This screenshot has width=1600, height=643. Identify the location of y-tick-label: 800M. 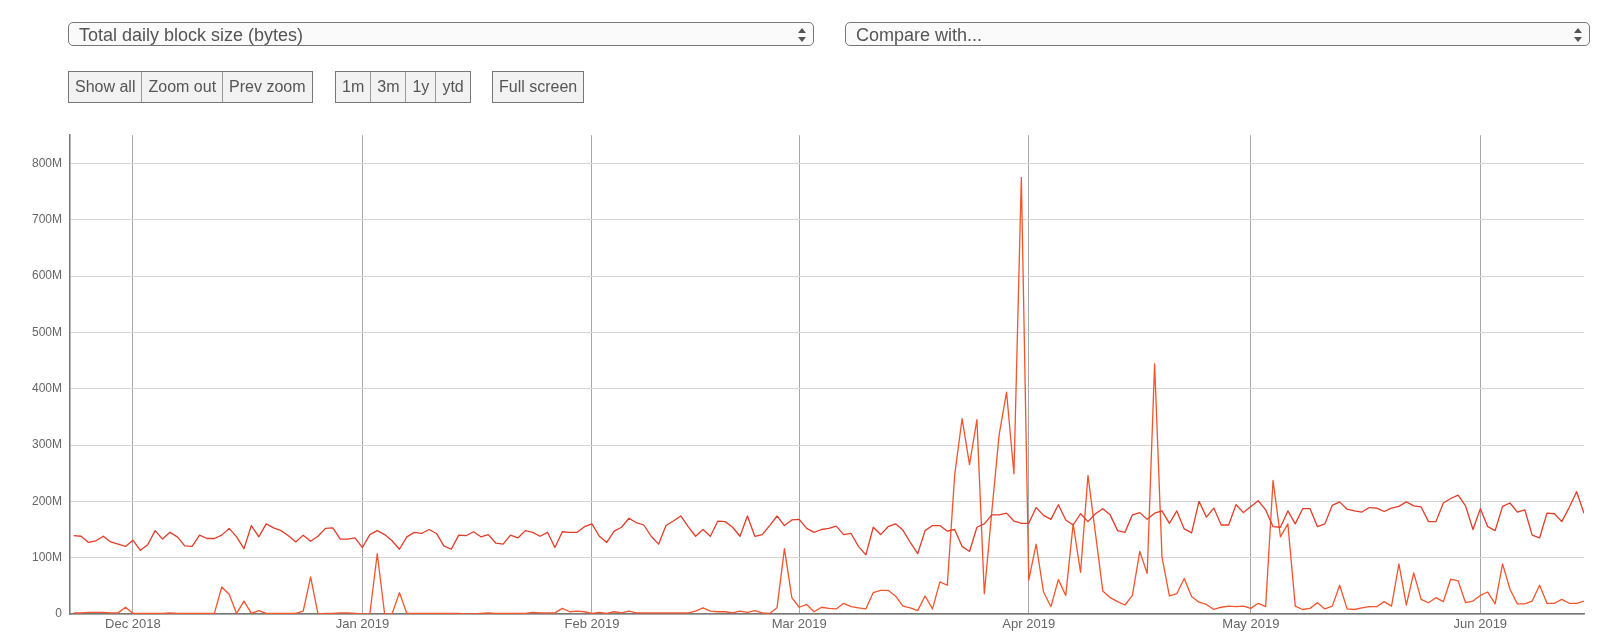
(46, 162).